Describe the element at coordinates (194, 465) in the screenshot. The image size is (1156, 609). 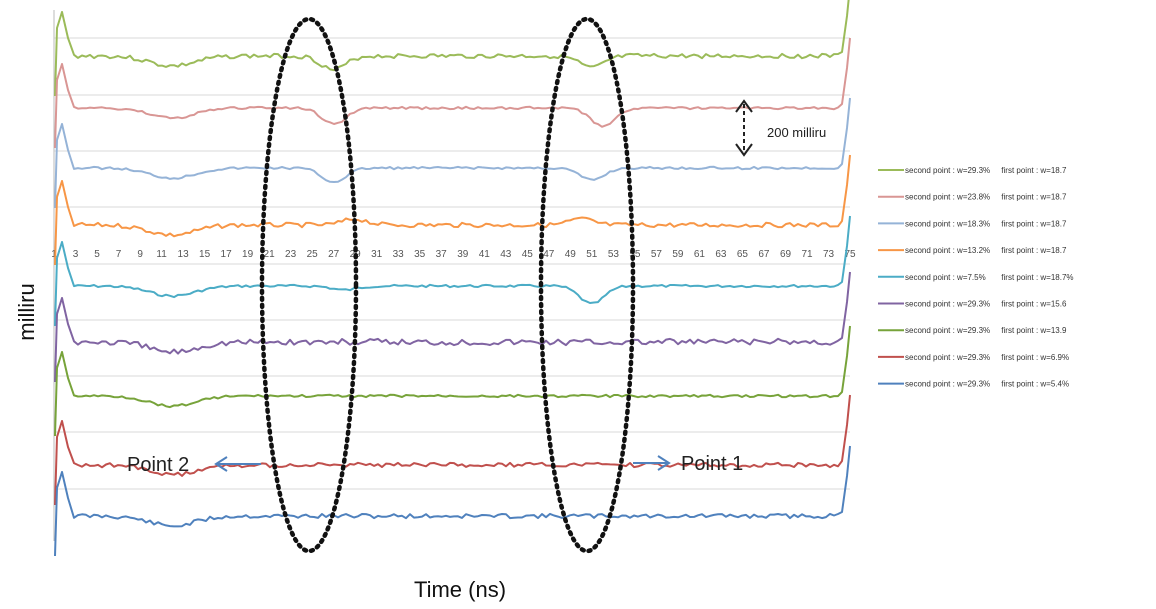
I see `point-2-annotation: Point 2` at that location.